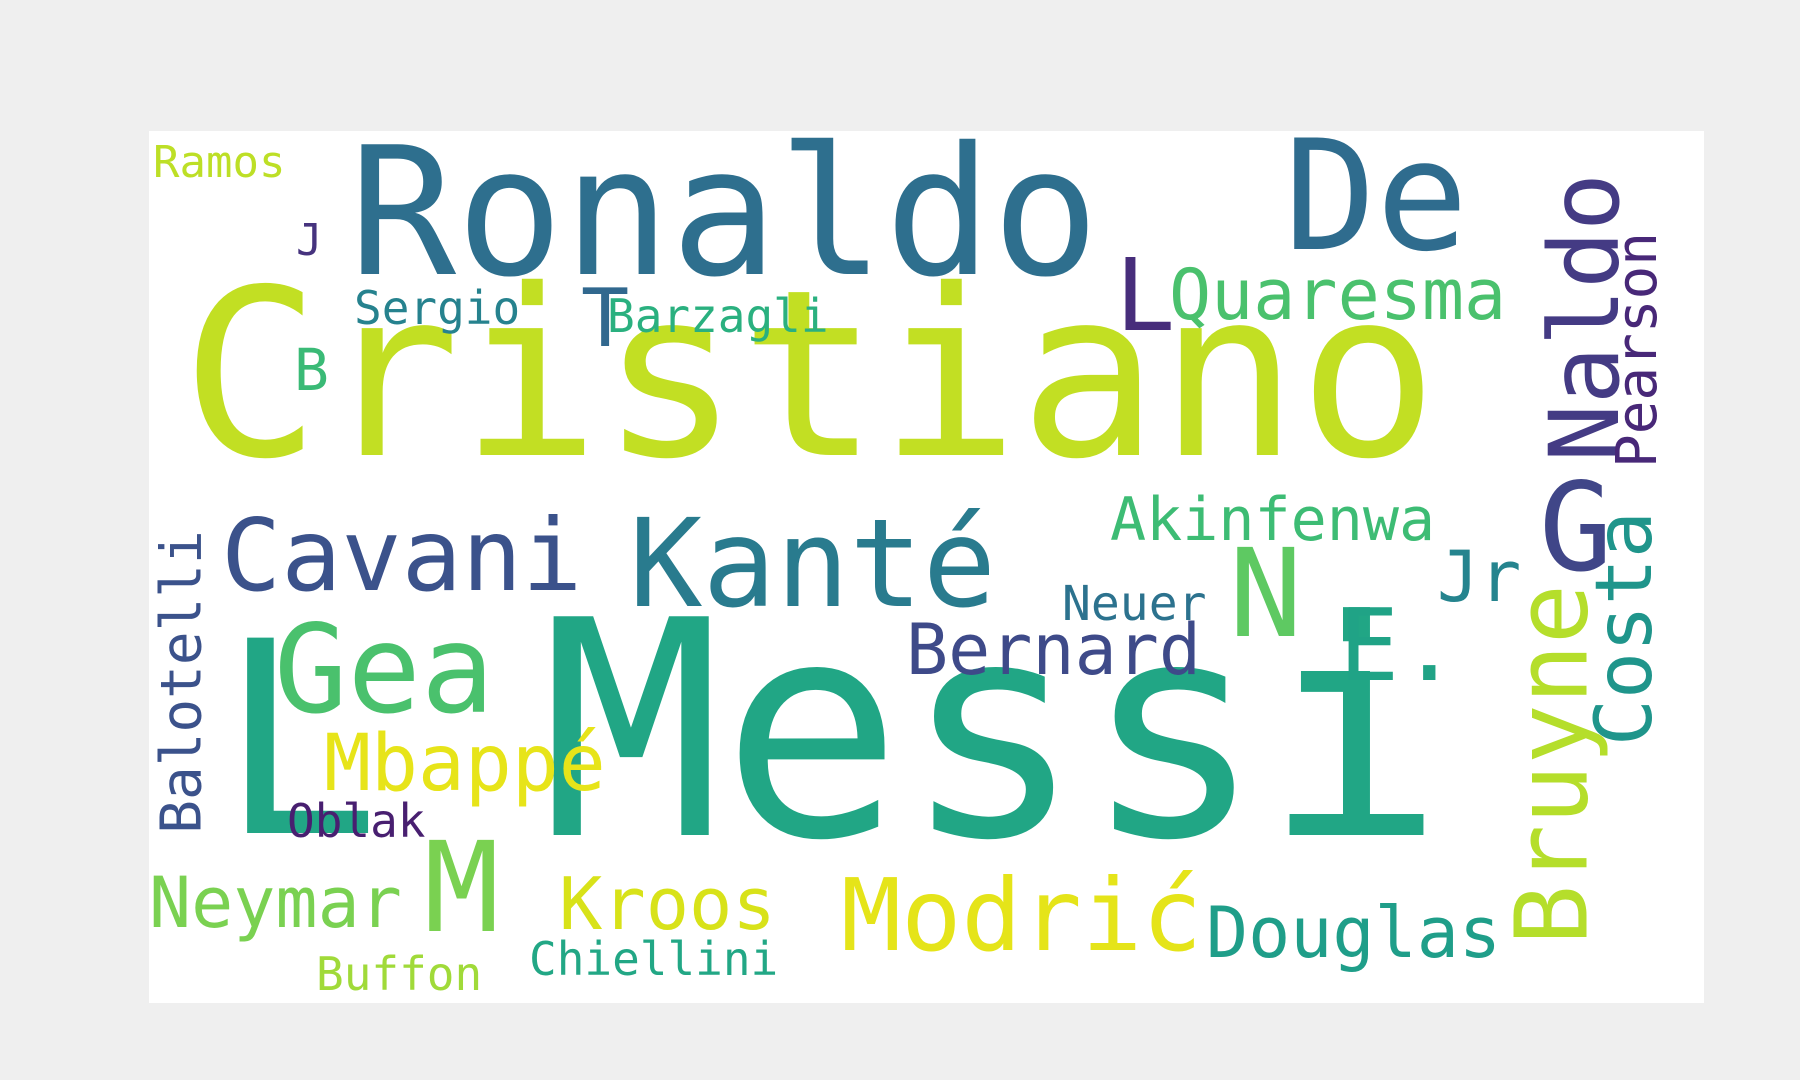  I want to click on word-barzagli: Barzagli, so click(718, 316).